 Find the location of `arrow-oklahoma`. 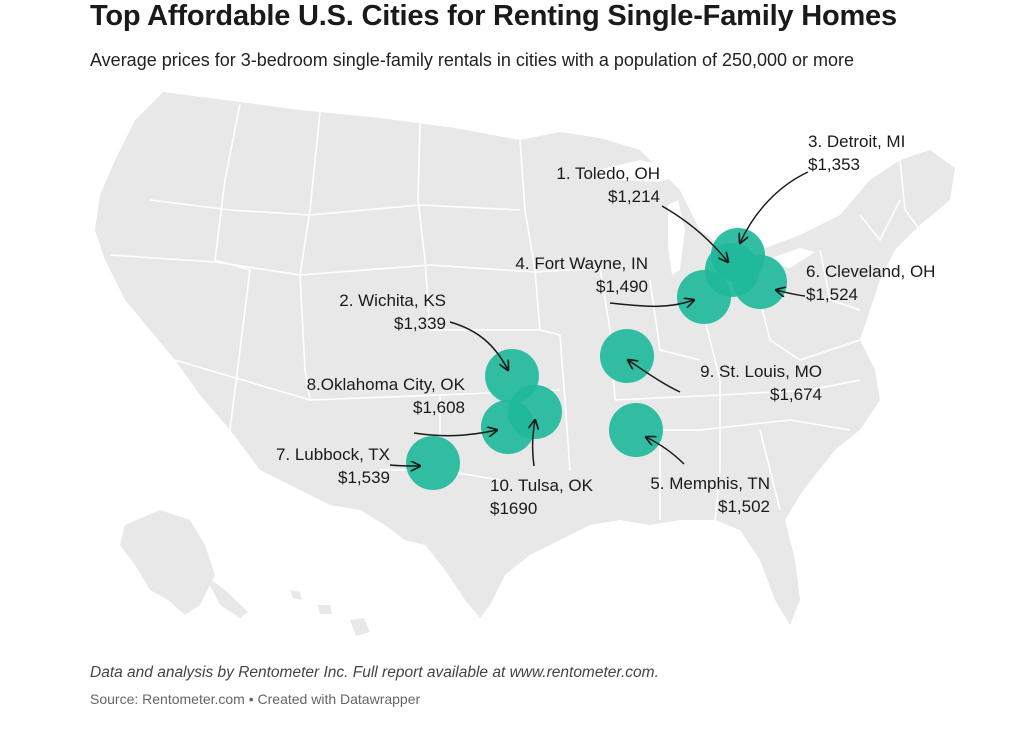

arrow-oklahoma is located at coordinates (455, 433).